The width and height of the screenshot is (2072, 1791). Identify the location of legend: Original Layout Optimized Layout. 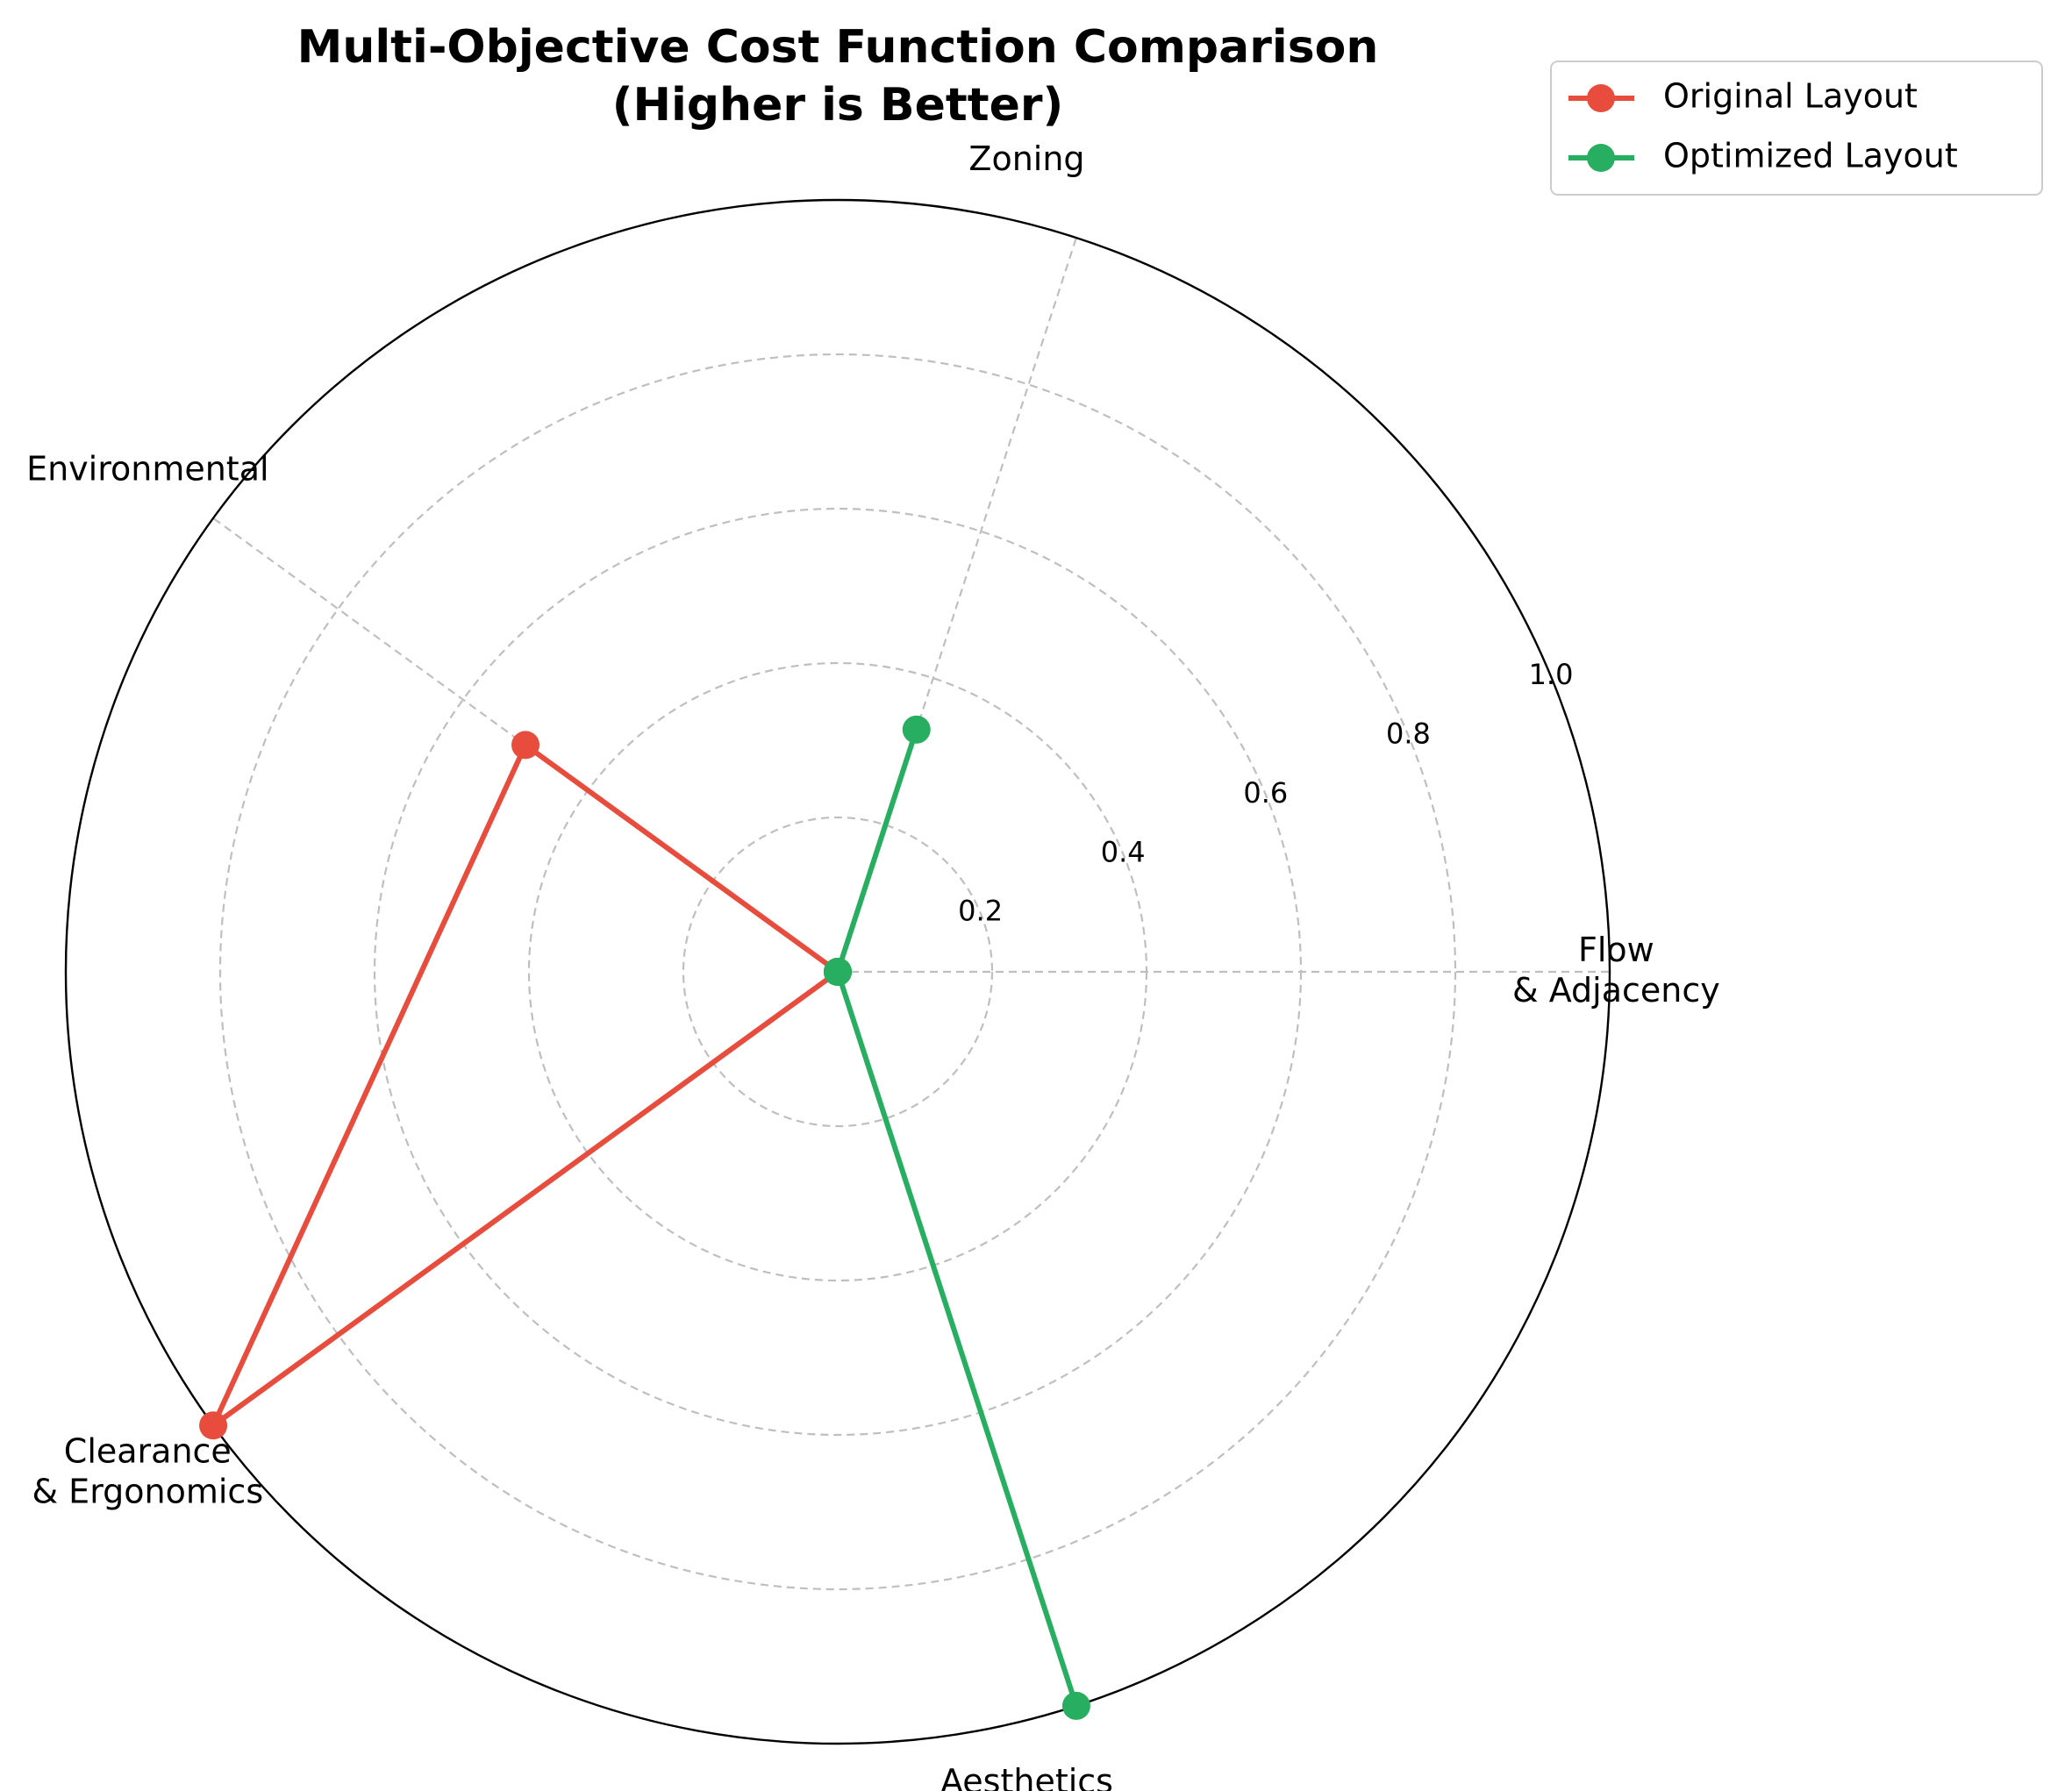
(1797, 128).